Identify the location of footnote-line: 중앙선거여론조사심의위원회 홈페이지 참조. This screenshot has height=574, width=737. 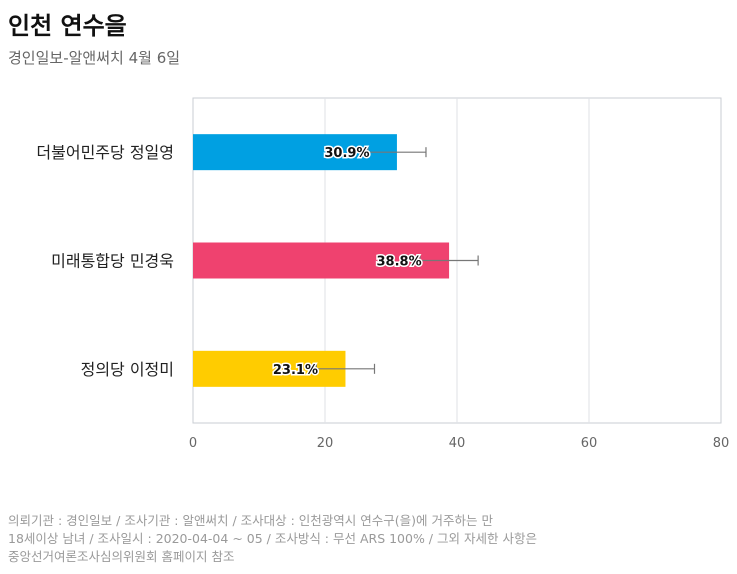
(121, 556).